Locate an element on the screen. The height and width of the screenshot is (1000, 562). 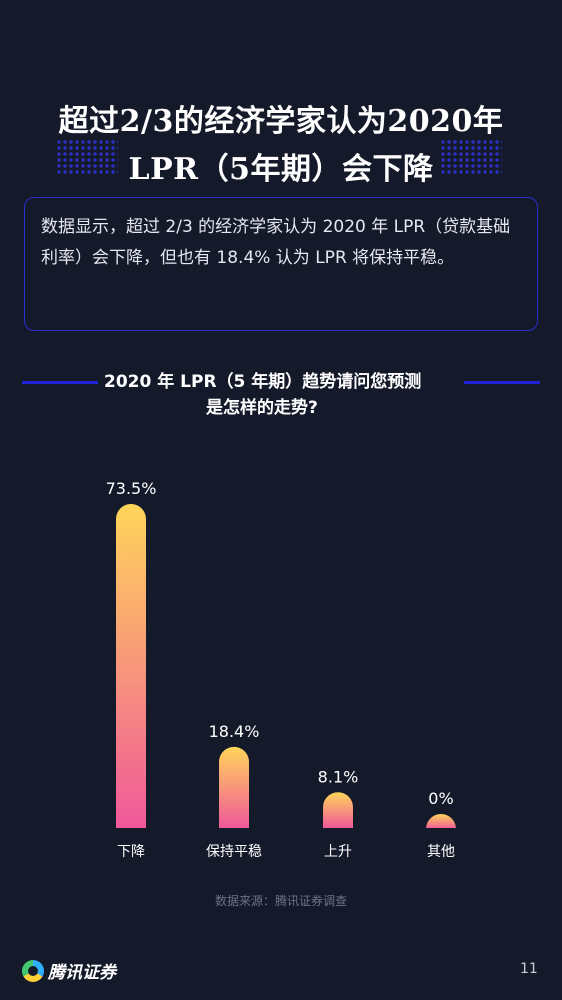
category-label-2: 保持平稳 is located at coordinates (234, 852).